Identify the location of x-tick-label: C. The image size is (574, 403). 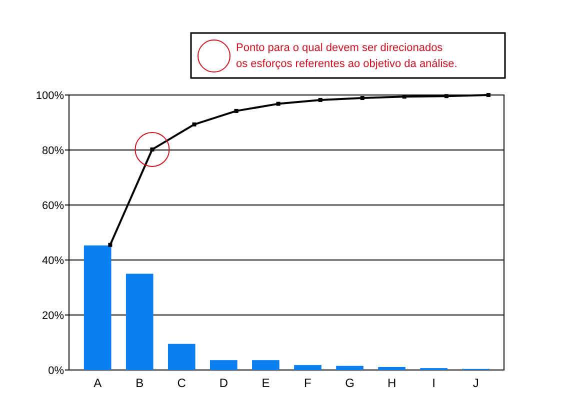
(181, 383).